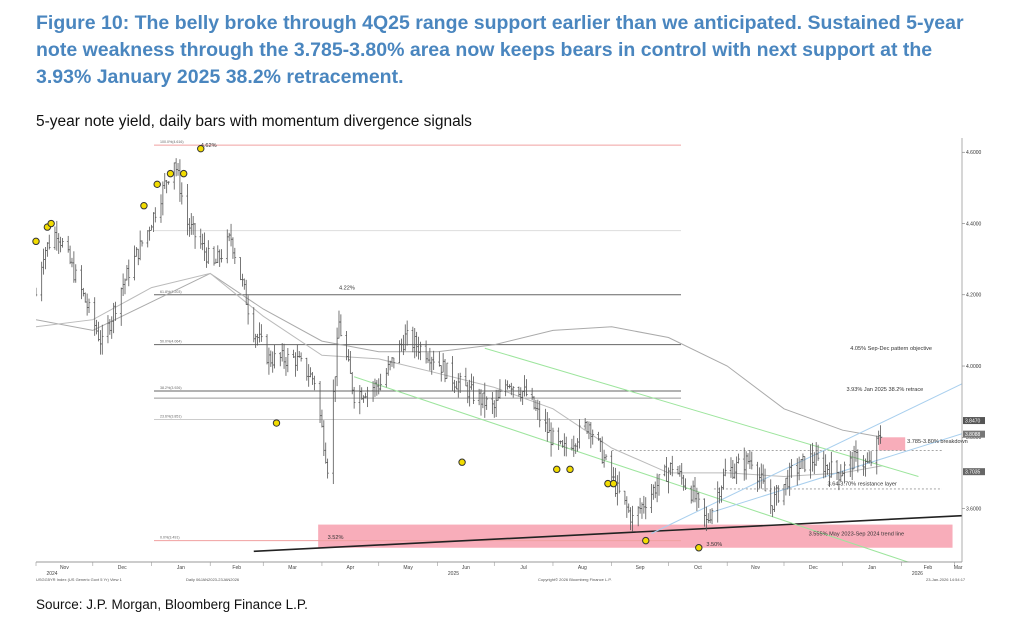 Image resolution: width=1024 pixels, height=618 pixels. I want to click on x-month-label-1: Dec, so click(122, 568).